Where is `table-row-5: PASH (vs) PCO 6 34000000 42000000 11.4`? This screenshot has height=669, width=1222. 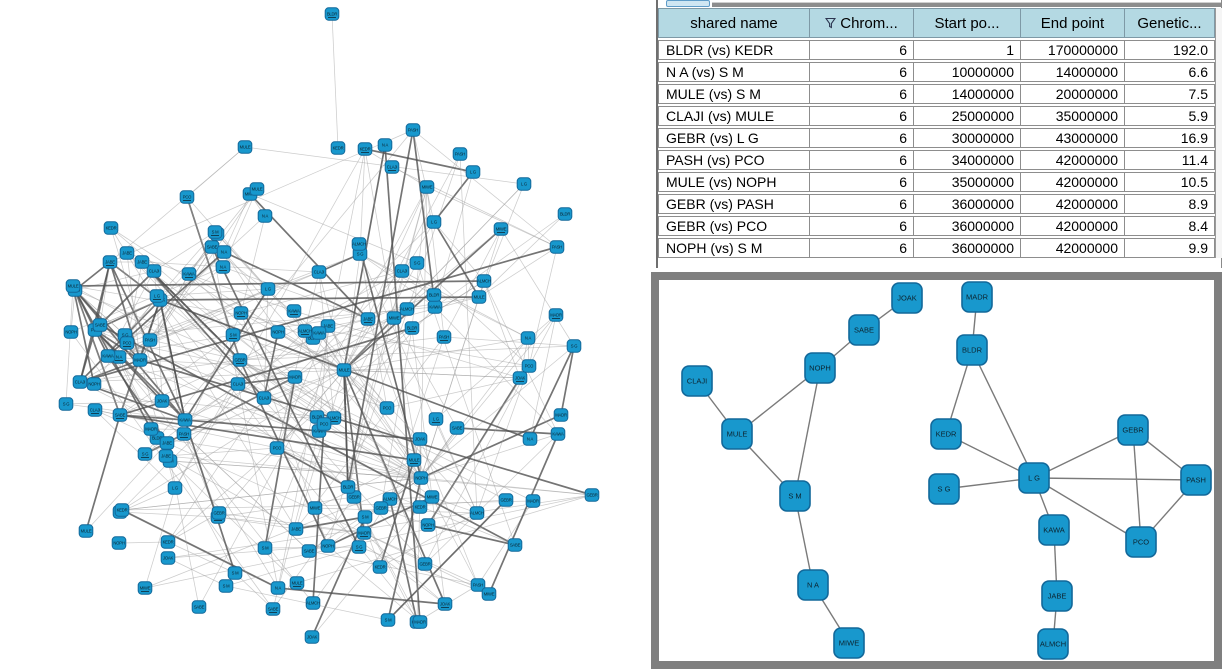
table-row-5: PASH (vs) PCO 6 34000000 42000000 11.4 is located at coordinates (936, 160).